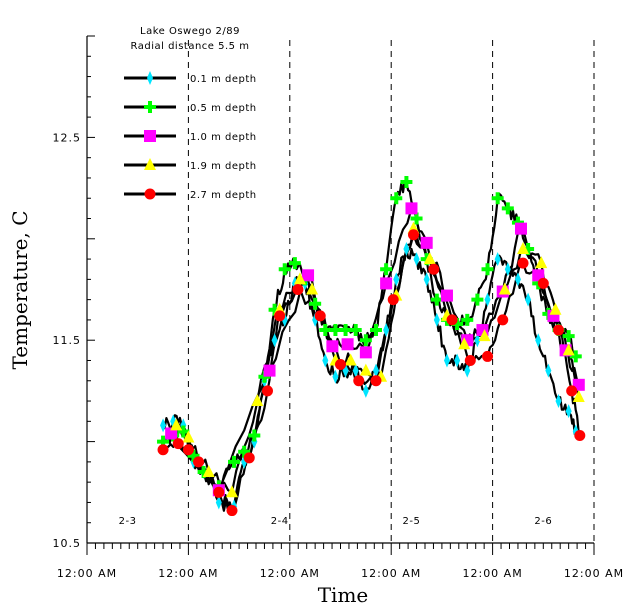  What do you see at coordinates (128, 521) in the screenshot?
I see `day-label: 2-3` at bounding box center [128, 521].